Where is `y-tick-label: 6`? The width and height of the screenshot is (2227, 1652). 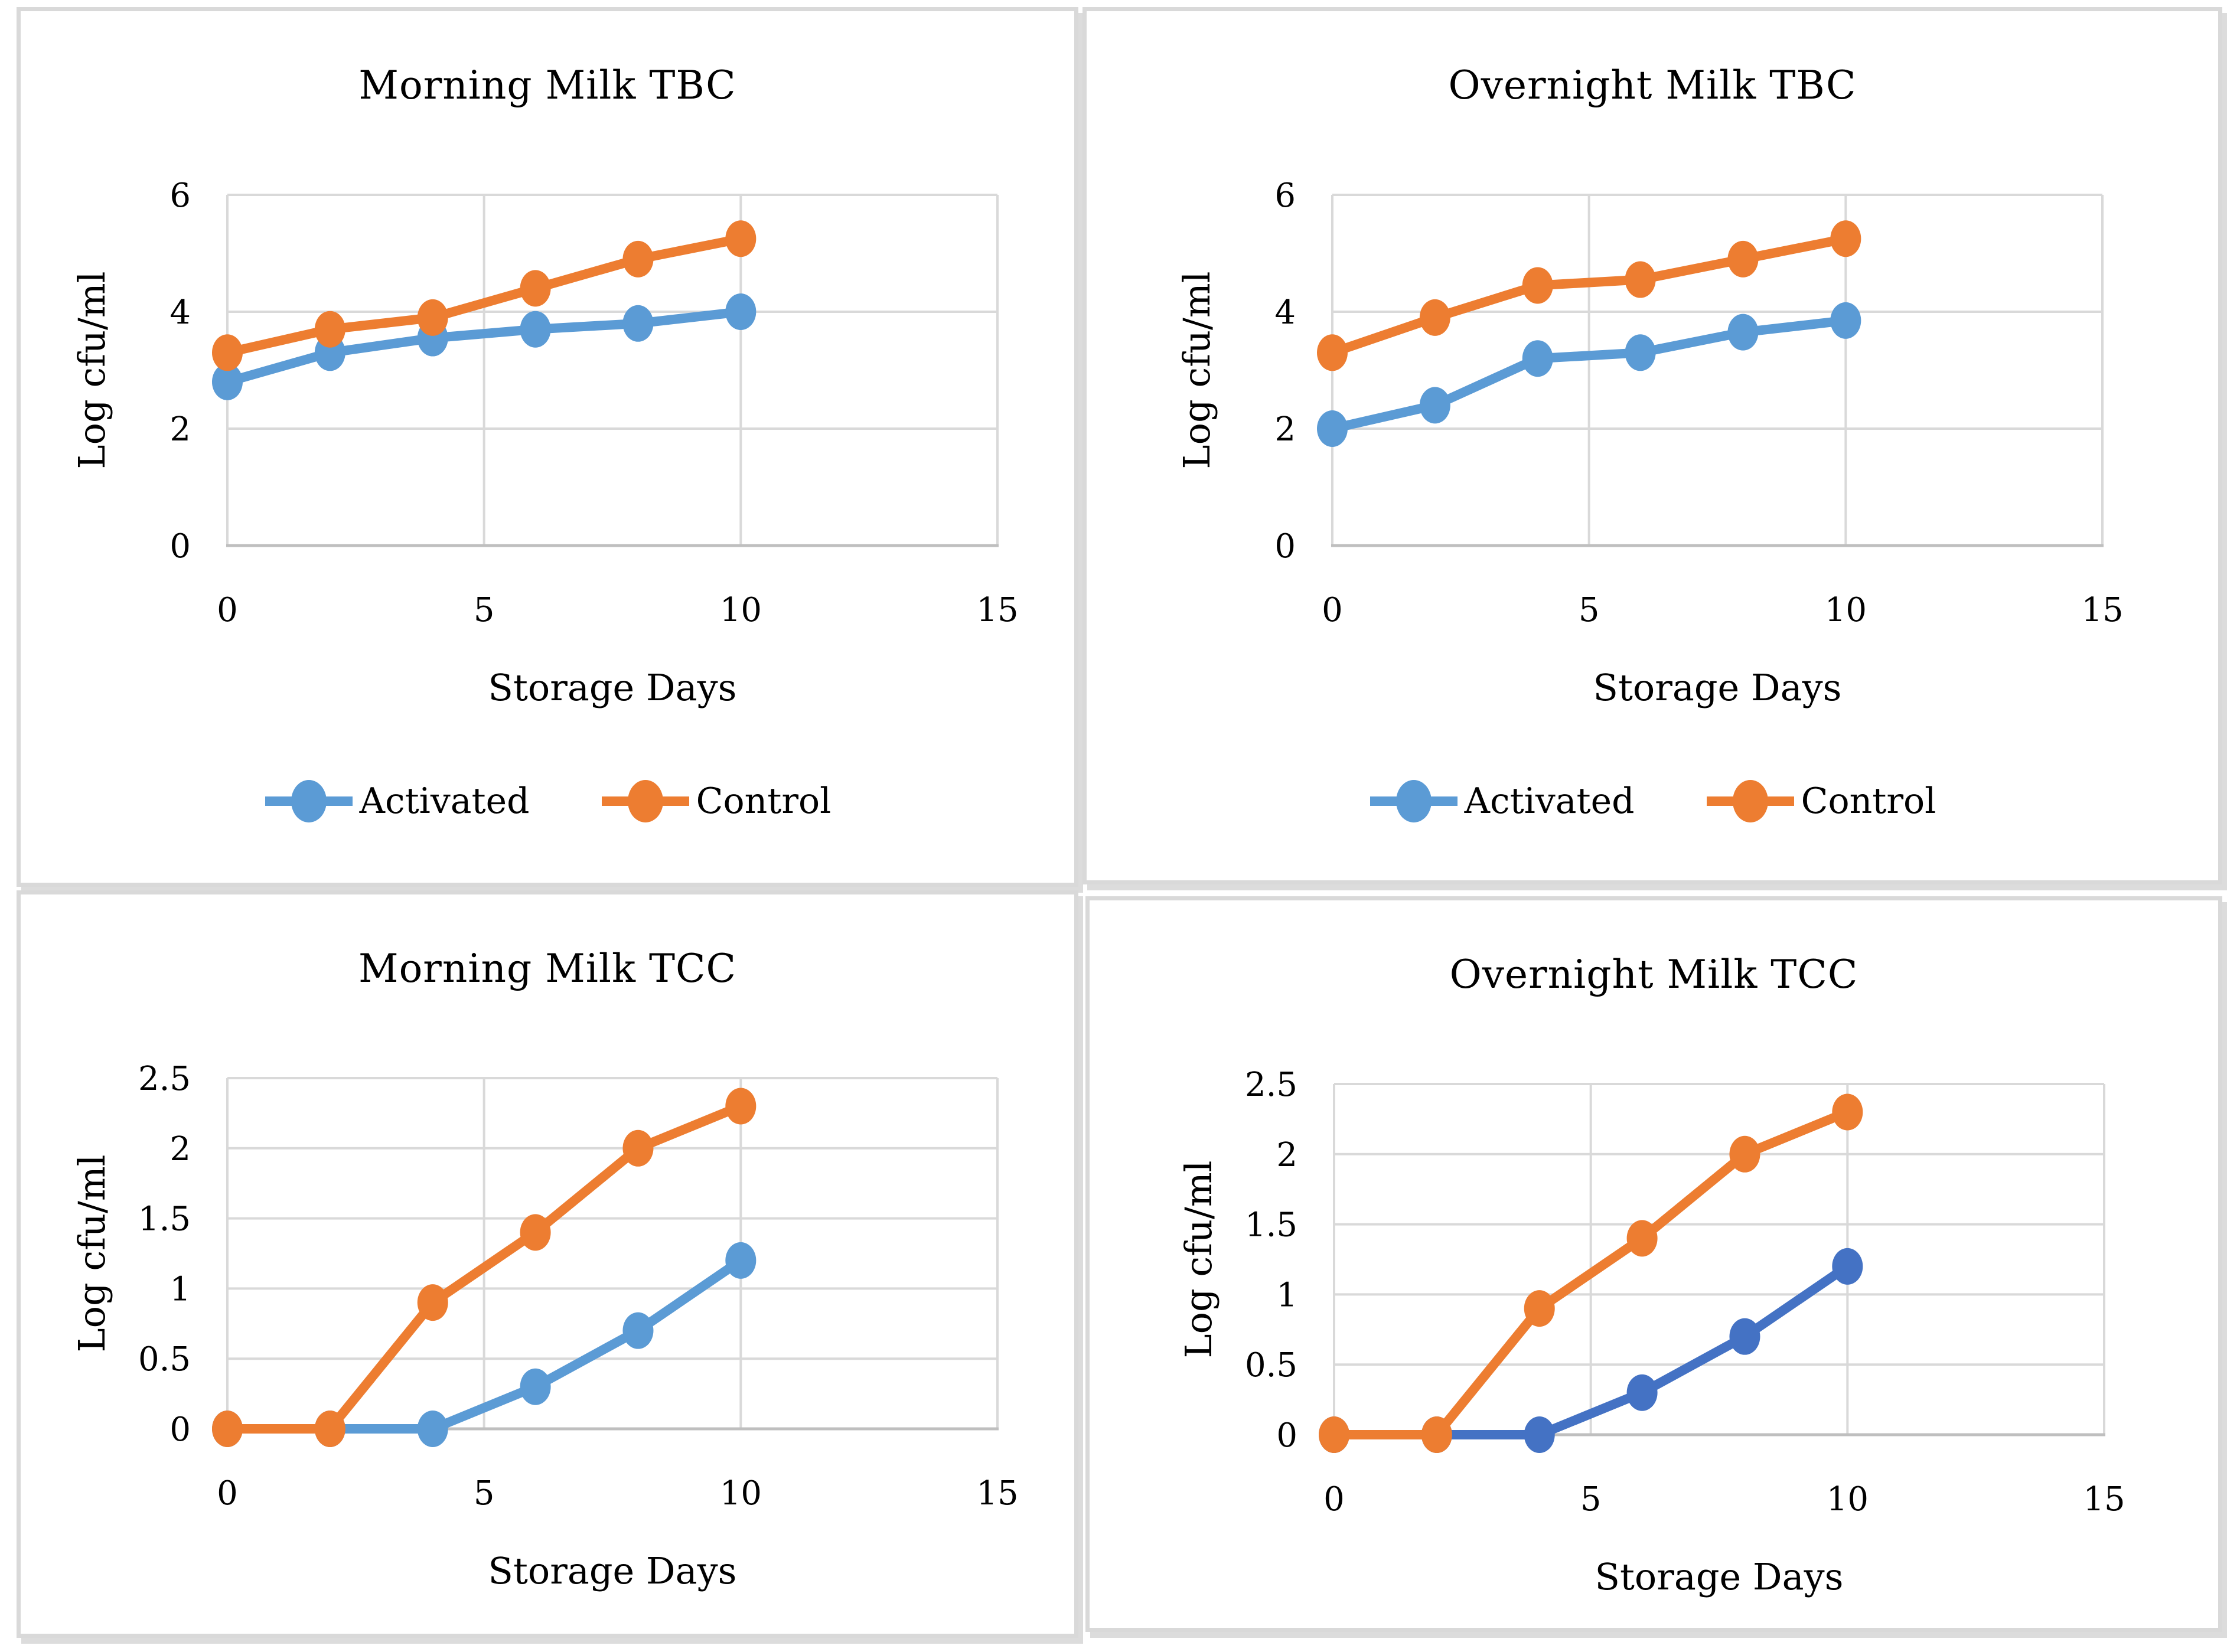
y-tick-label: 6 is located at coordinates (180, 196).